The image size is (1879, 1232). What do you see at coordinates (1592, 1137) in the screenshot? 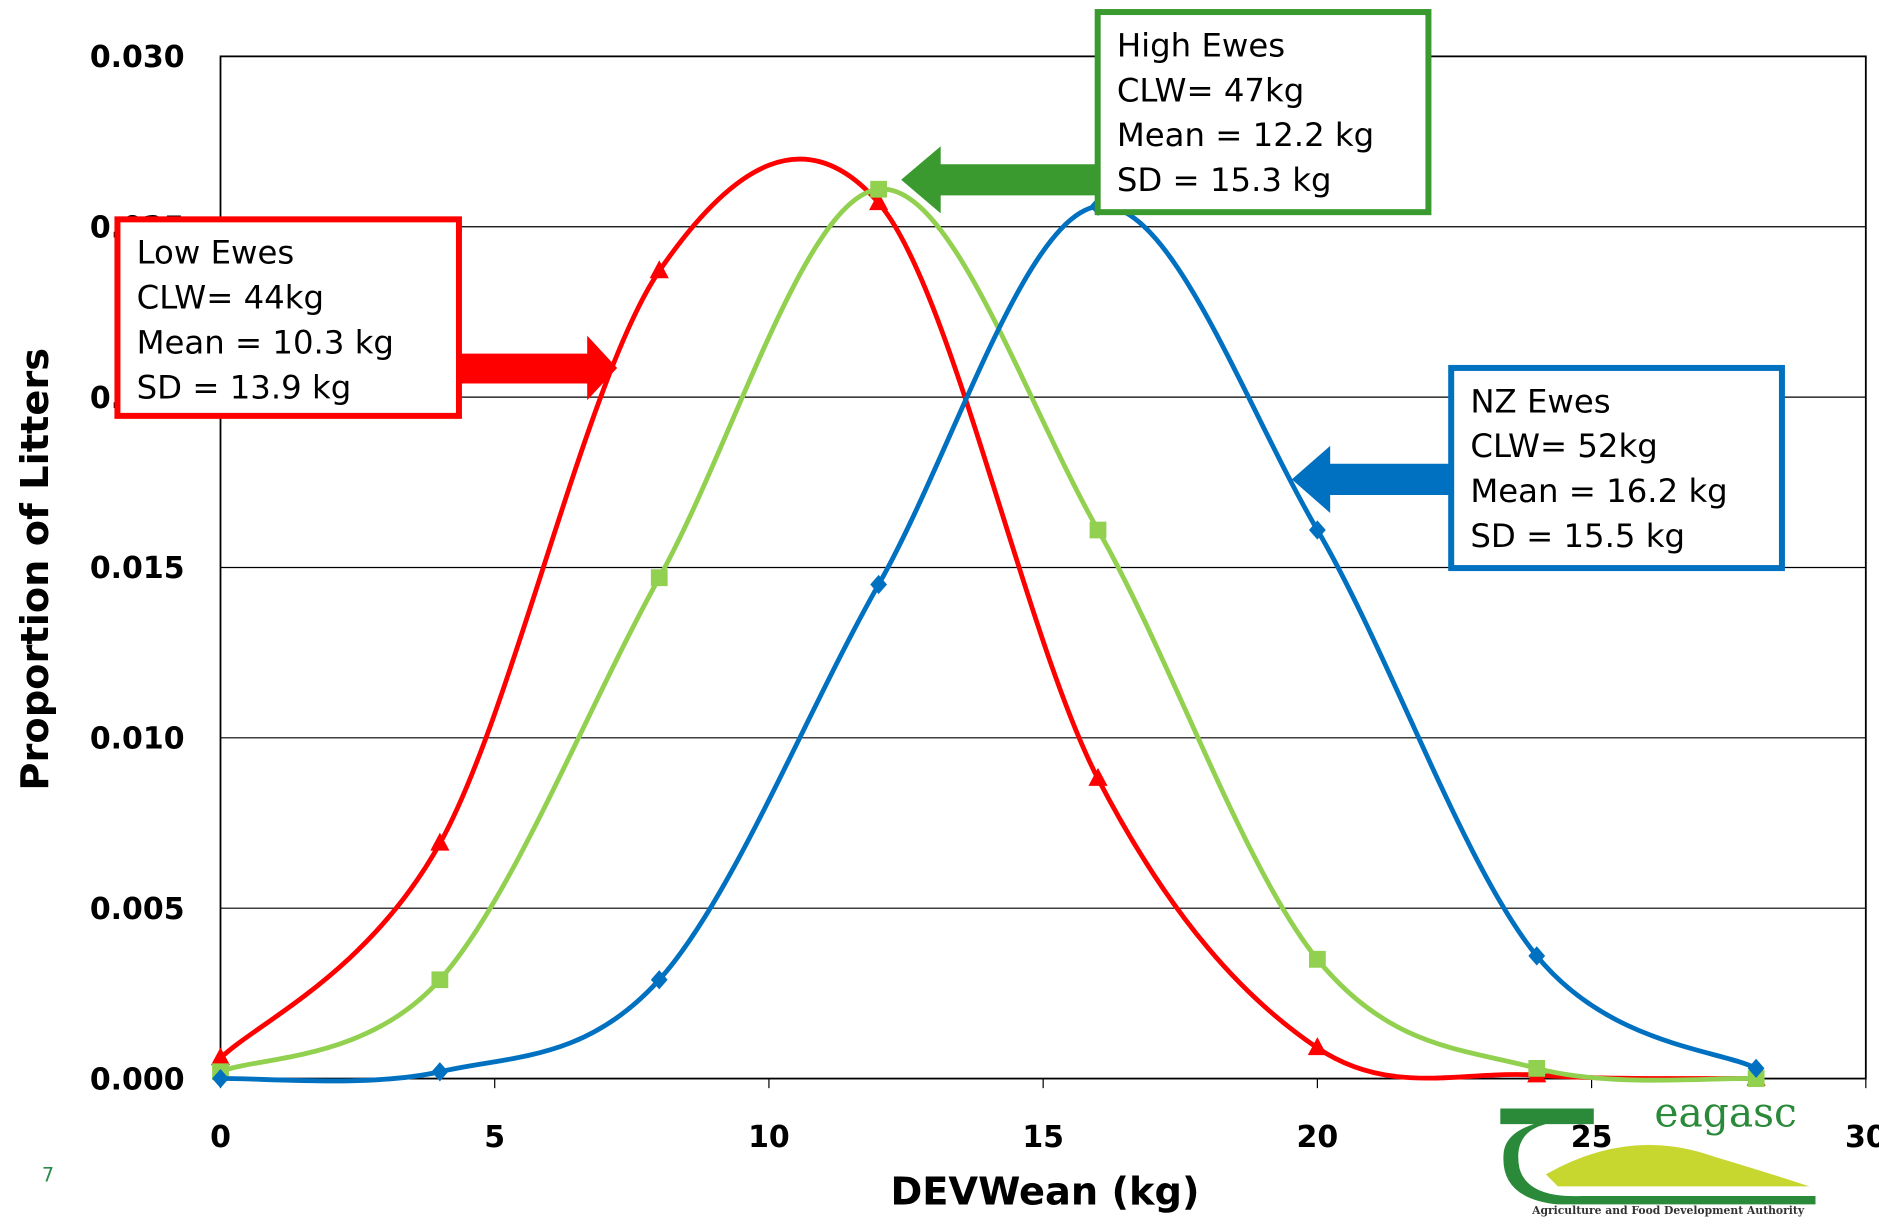
I see `x-tick-label: 25` at bounding box center [1592, 1137].